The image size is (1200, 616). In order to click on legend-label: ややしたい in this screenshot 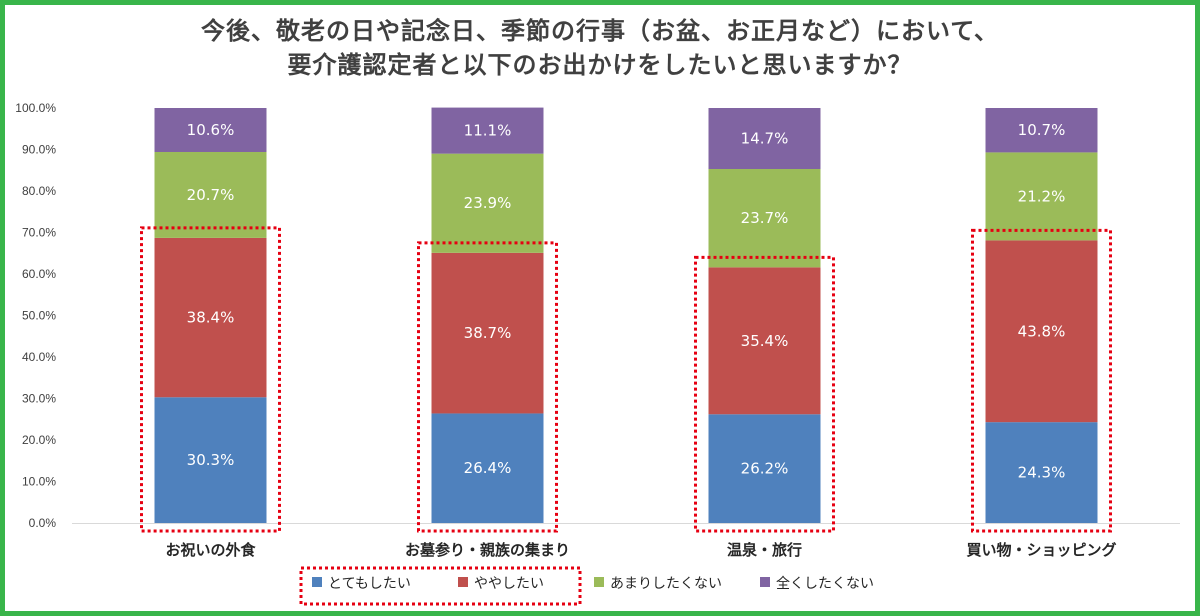, I will do `click(509, 584)`.